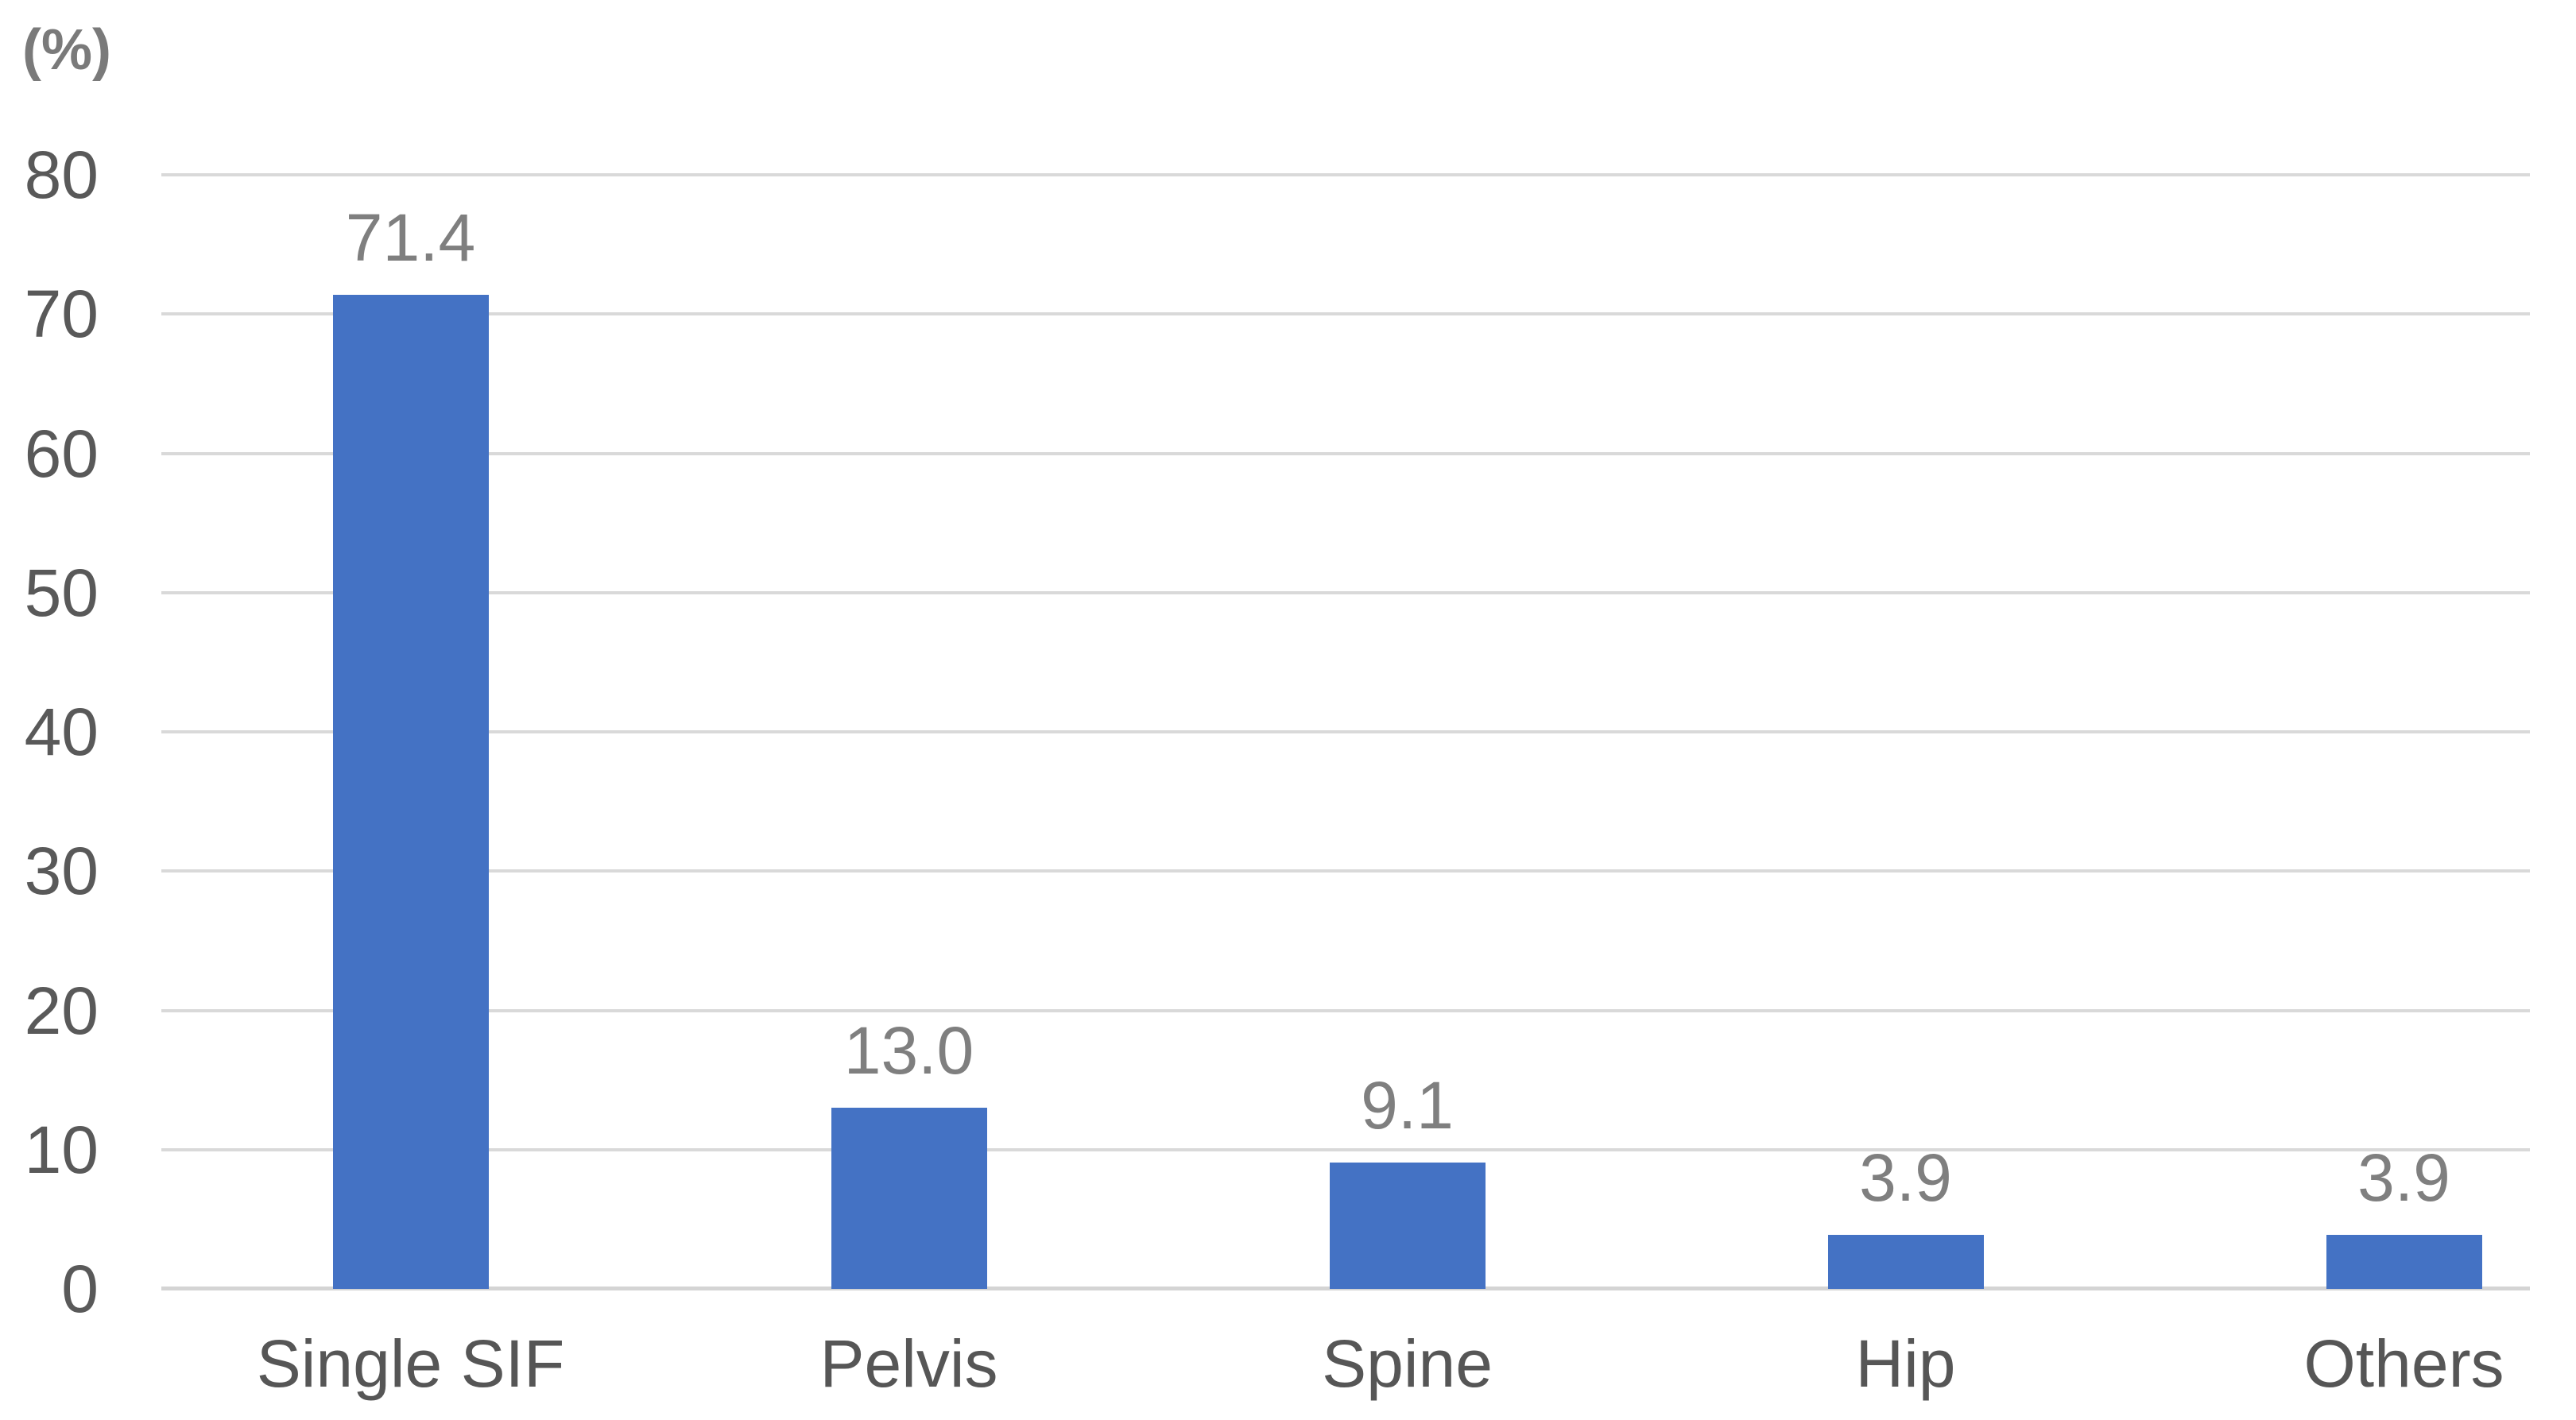 The width and height of the screenshot is (2576, 1420). Describe the element at coordinates (61, 592) in the screenshot. I see `y-tick-label: 50` at that location.